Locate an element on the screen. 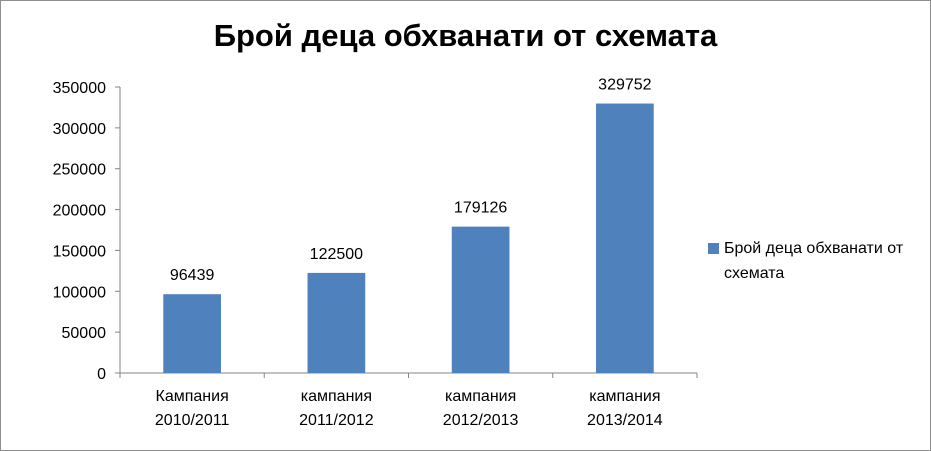  legend-swatch is located at coordinates (713, 248).